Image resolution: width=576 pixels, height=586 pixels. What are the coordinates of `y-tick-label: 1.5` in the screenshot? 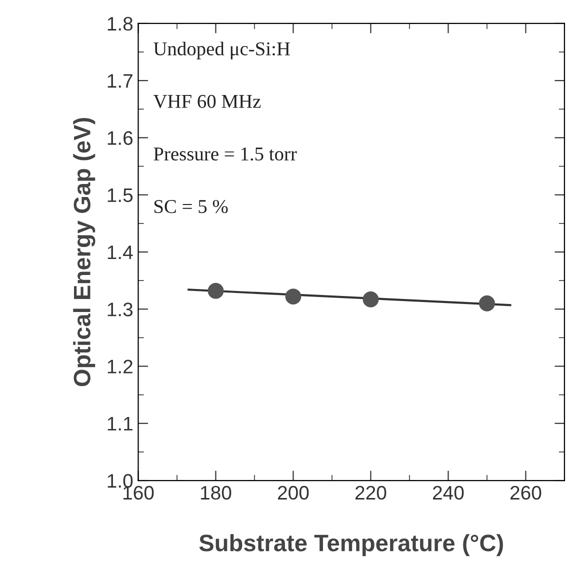 It's located at (120, 195).